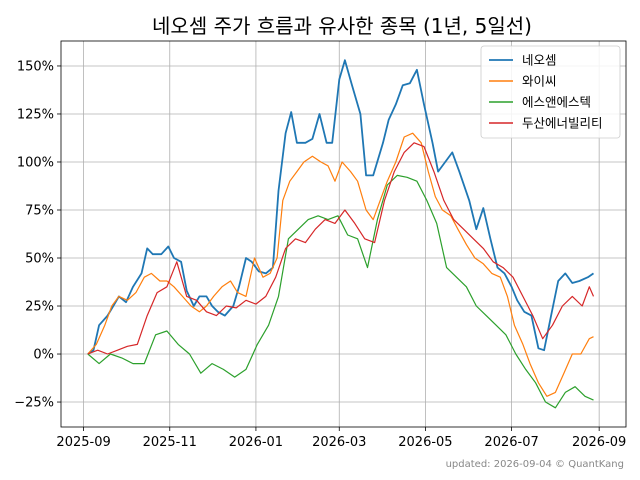 The image size is (640, 480). I want to click on y-tick-label: 150%, so click(35, 66).